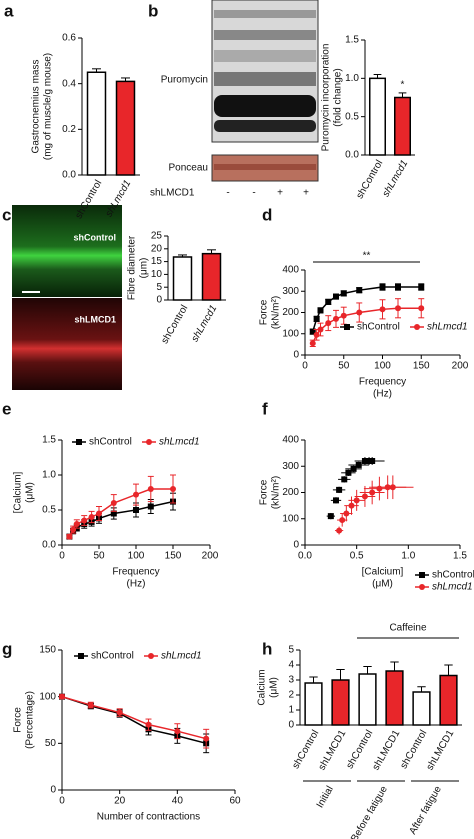  I want to click on y-tick-label: 0, so click(296, 355).